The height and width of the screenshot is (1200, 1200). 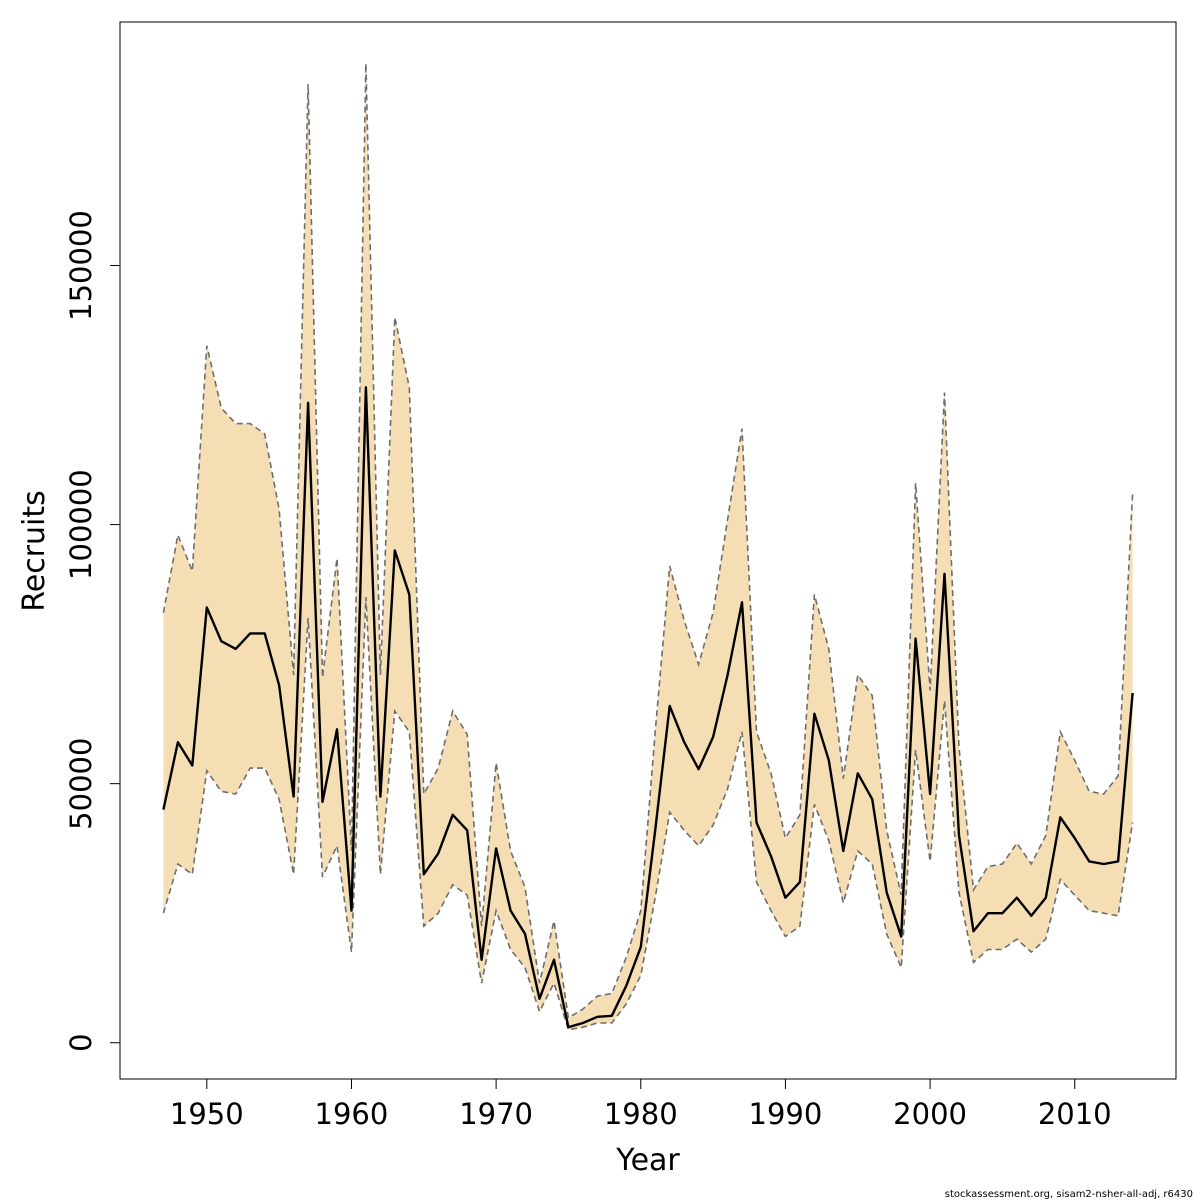 What do you see at coordinates (930, 1114) in the screenshot?
I see `x-tick-label: 2000` at bounding box center [930, 1114].